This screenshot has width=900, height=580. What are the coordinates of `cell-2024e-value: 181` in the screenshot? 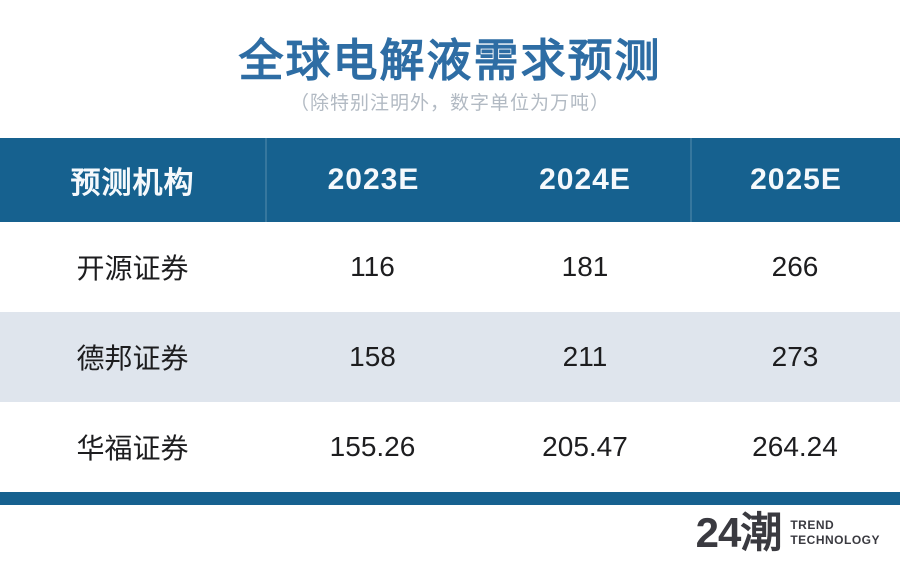 It's located at (585, 266).